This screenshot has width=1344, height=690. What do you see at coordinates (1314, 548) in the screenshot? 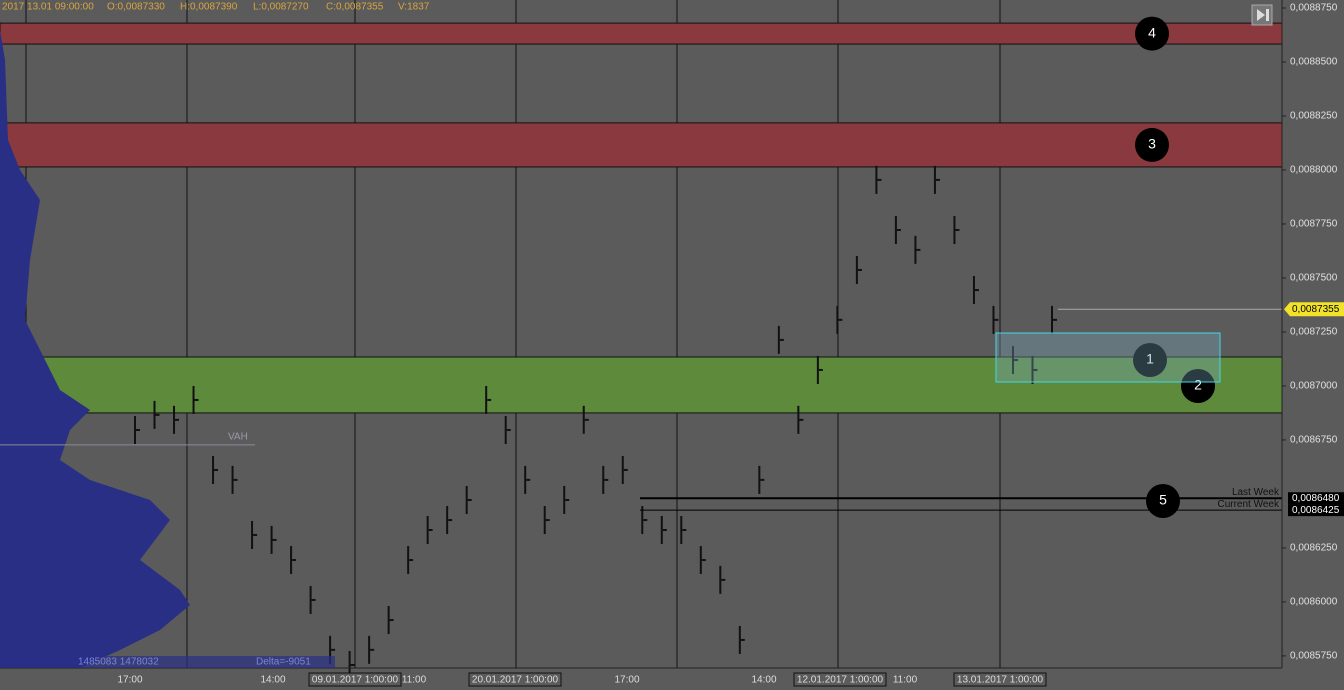
I see `y-tick-label: 0,0086250` at bounding box center [1314, 548].